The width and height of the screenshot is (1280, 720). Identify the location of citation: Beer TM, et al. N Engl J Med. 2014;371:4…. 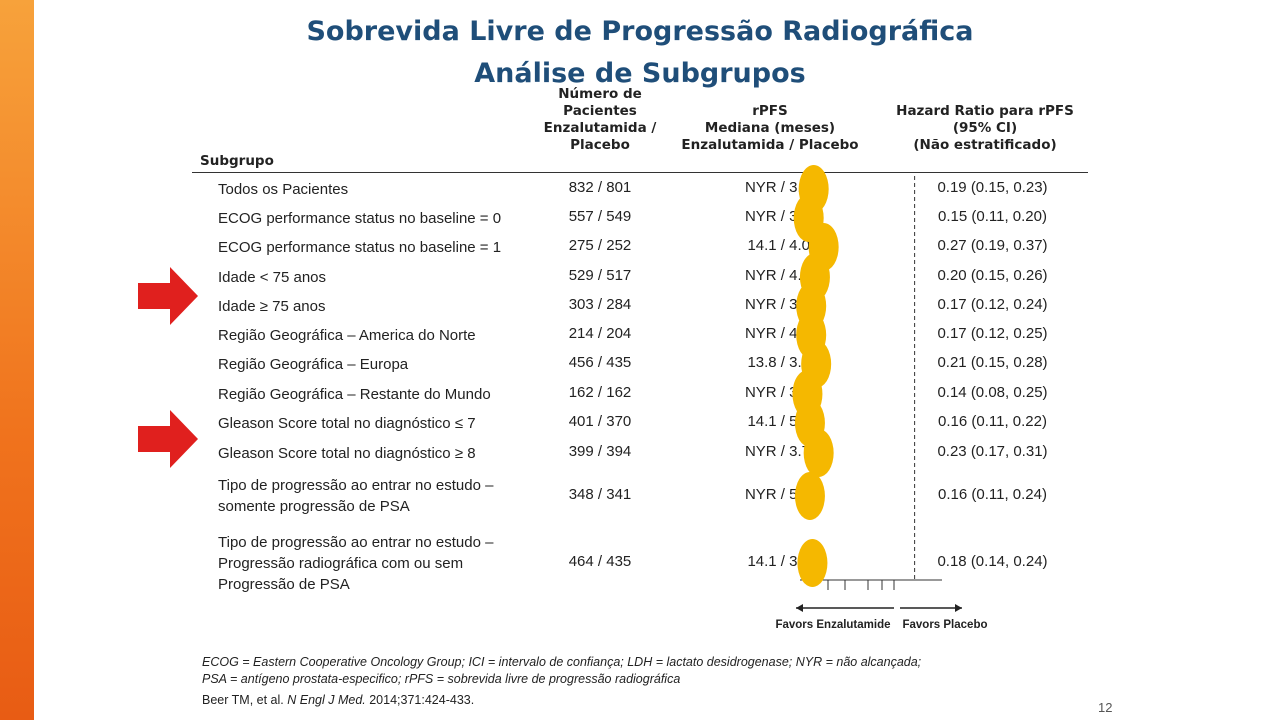
(338, 700).